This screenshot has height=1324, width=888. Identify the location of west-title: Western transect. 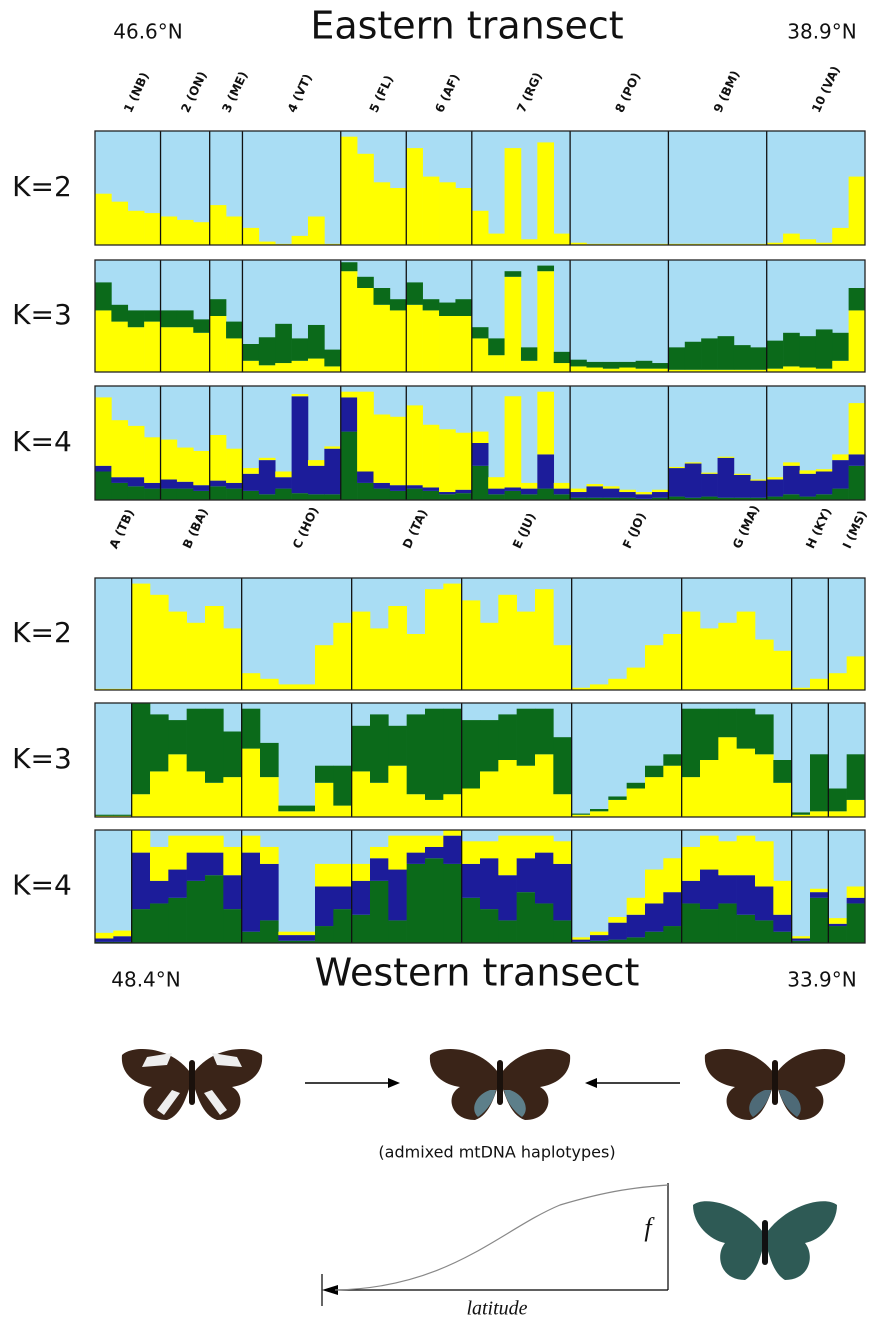
(477, 973).